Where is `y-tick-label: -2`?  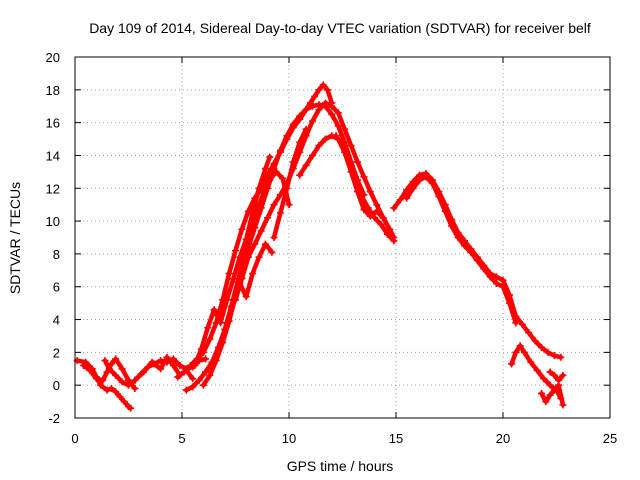 y-tick-label: -2 is located at coordinates (54, 418).